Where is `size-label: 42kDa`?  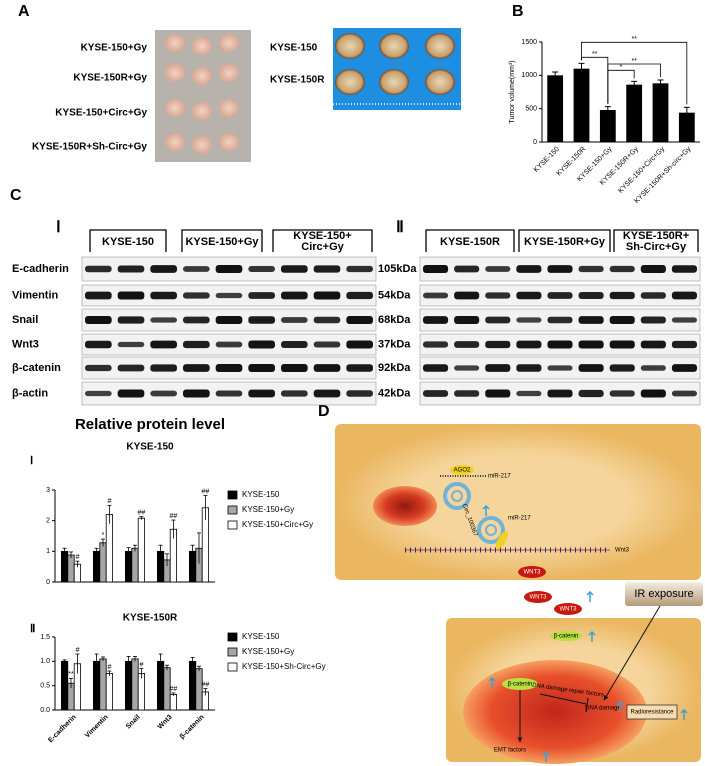
size-label: 42kDa is located at coordinates (394, 393).